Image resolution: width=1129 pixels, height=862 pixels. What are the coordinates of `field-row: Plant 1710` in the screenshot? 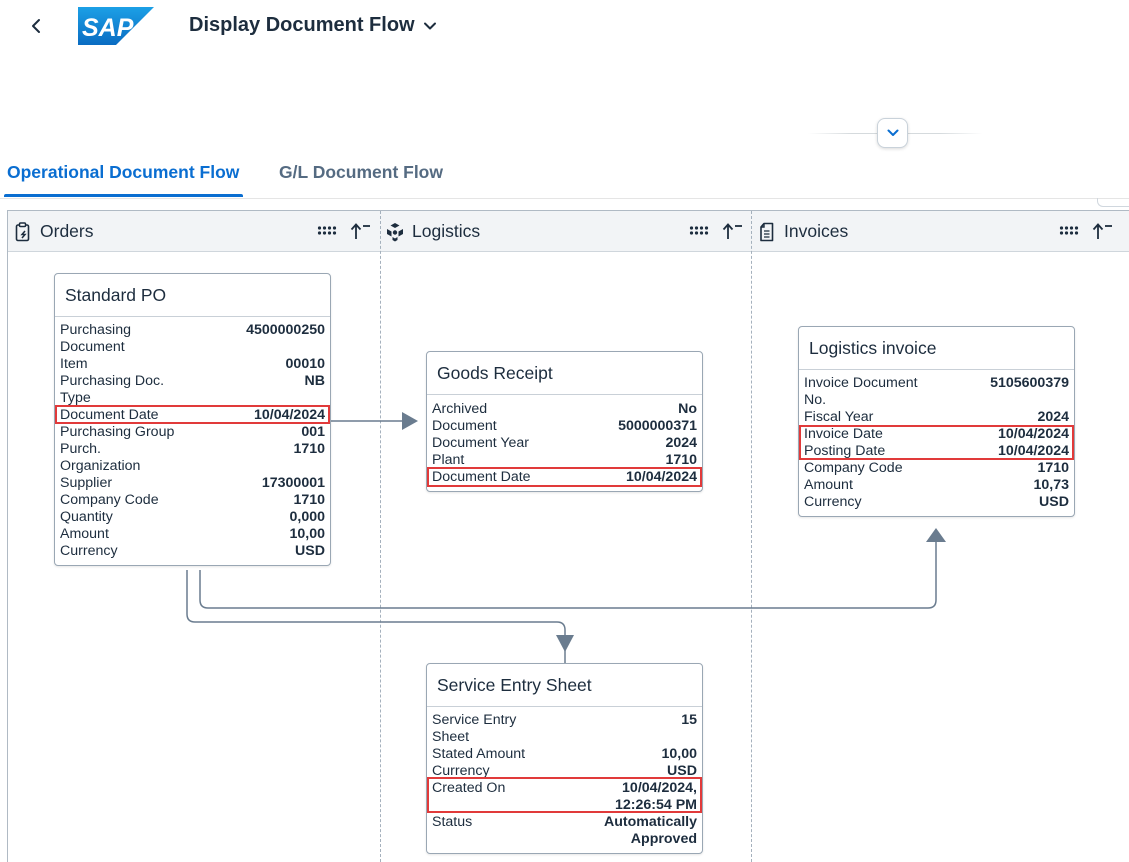 It's located at (564, 460).